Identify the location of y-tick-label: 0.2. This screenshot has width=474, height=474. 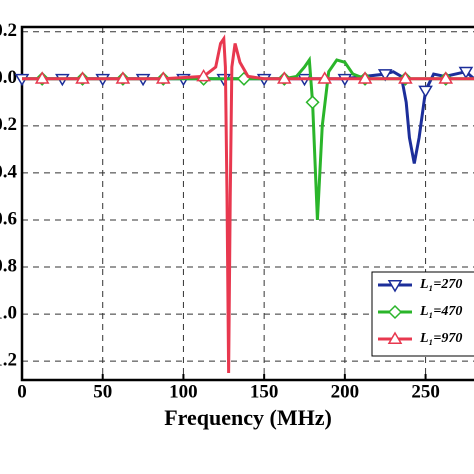
(8, 30).